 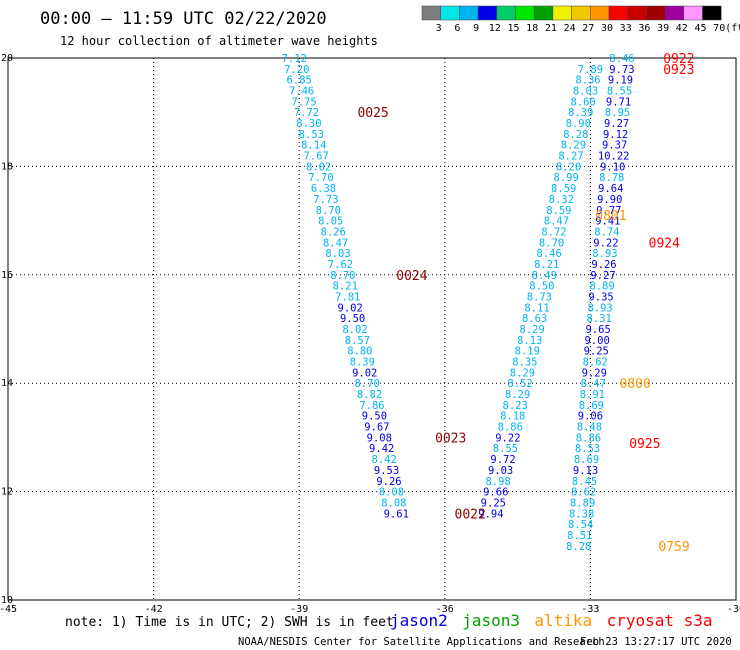 What do you see at coordinates (335, 243) in the screenshot?
I see `wave-height-label: 8.47` at bounding box center [335, 243].